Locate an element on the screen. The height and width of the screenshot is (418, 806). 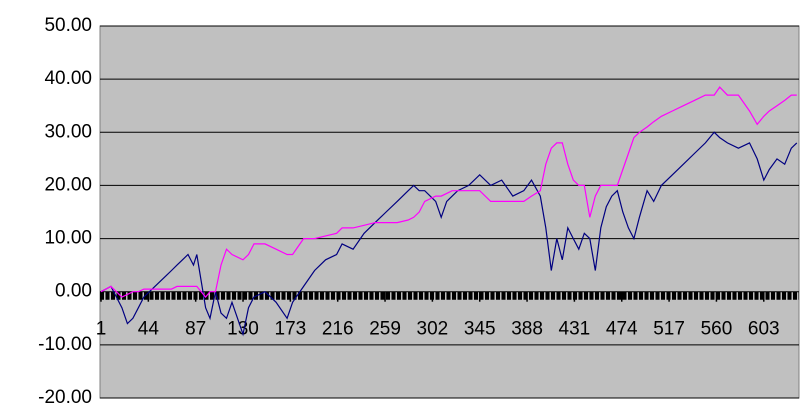
y-tick-label: -10.00 is located at coordinates (65, 344).